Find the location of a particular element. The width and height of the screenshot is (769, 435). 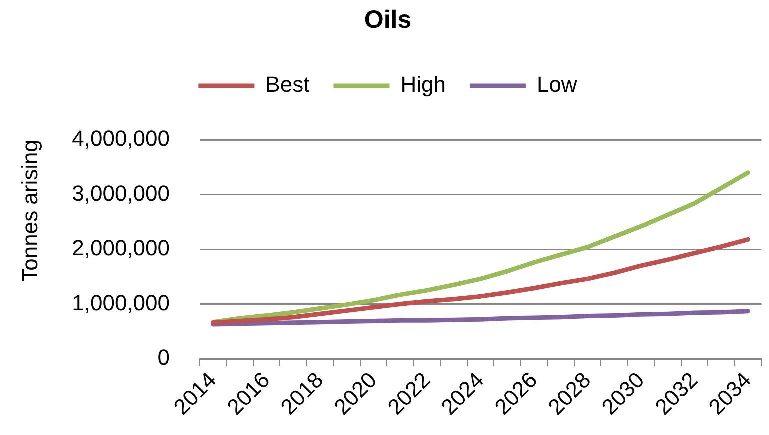

y-tick-label: 3,000,000 is located at coordinates (121, 193).